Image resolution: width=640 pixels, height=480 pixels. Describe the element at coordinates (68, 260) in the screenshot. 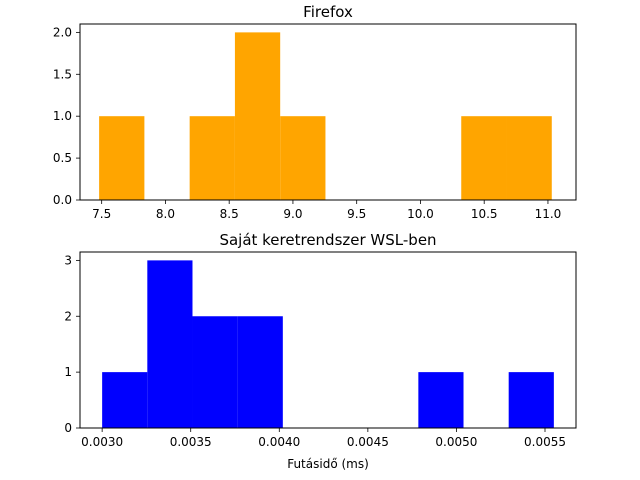

I see `y-tick-label: 3` at that location.